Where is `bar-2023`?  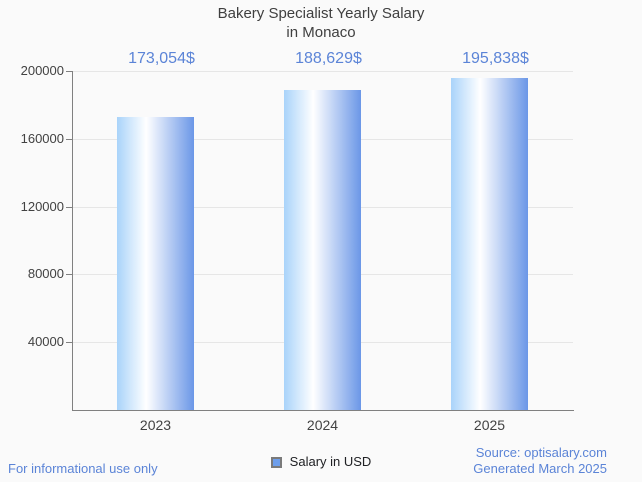 bar-2023 is located at coordinates (155, 263).